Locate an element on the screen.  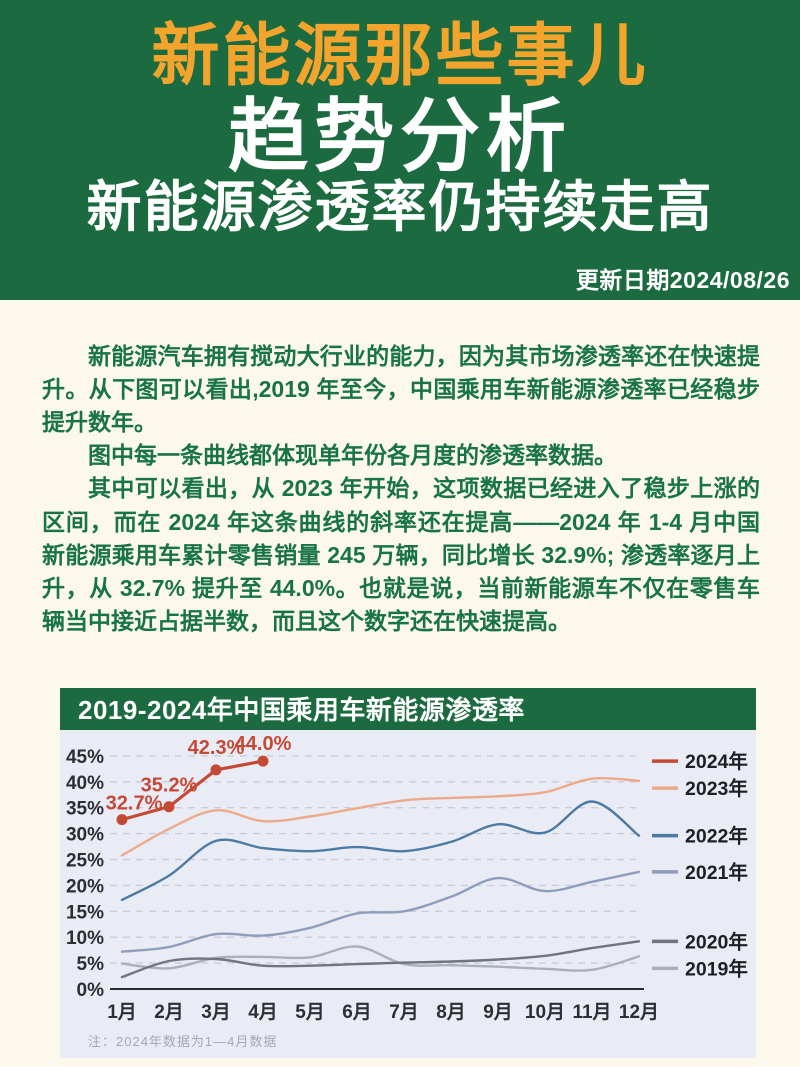
svg-text: 40% is located at coordinates (85, 783).